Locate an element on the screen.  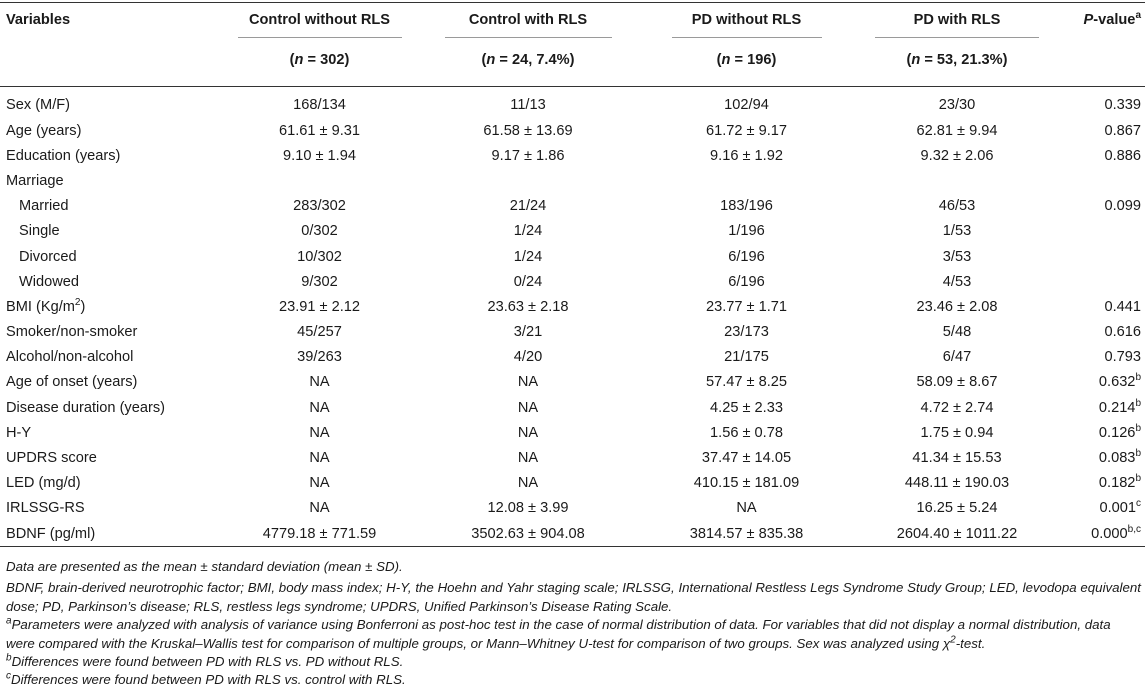
cell-value: 23.77 ± 1.71 is located at coordinates (746, 306).